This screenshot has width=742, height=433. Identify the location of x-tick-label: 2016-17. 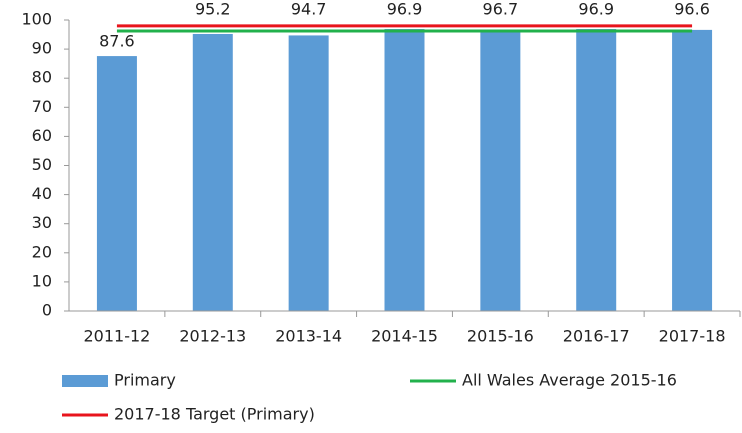
(596, 336).